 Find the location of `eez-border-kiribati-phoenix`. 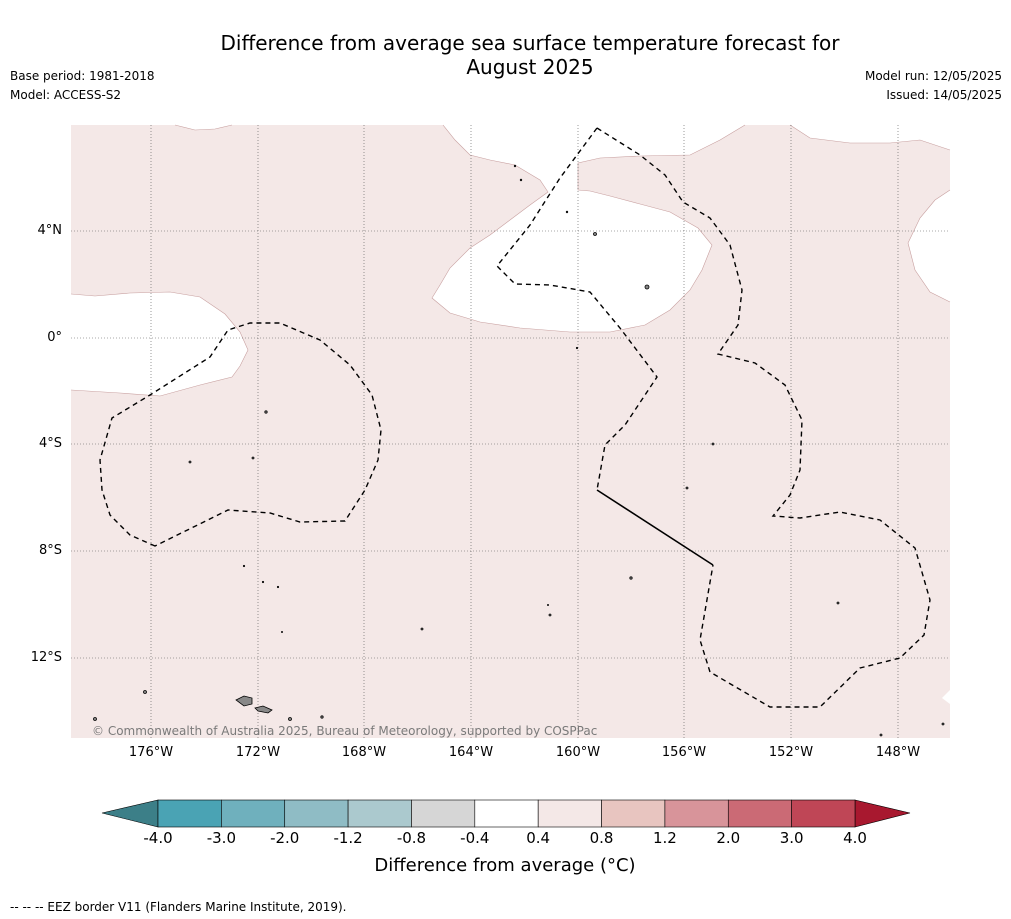

eez-border-kiribati-phoenix is located at coordinates (240, 434).